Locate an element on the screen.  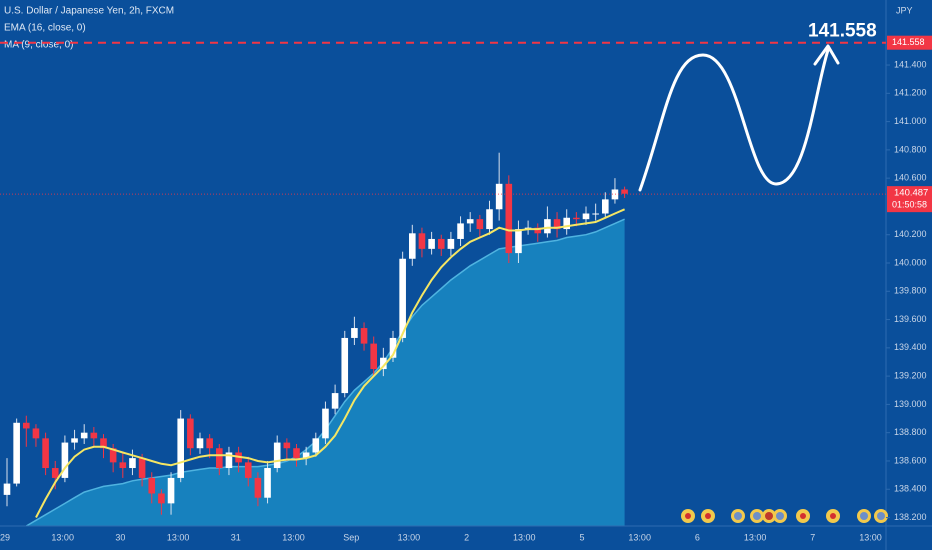
y-tick-label: 140.800 is located at coordinates (910, 149).